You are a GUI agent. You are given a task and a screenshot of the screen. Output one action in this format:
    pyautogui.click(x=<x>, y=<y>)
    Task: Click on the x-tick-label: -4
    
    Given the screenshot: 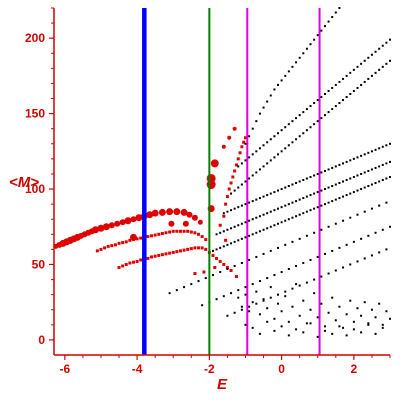 What is the action you would take?
    pyautogui.click(x=137, y=369)
    